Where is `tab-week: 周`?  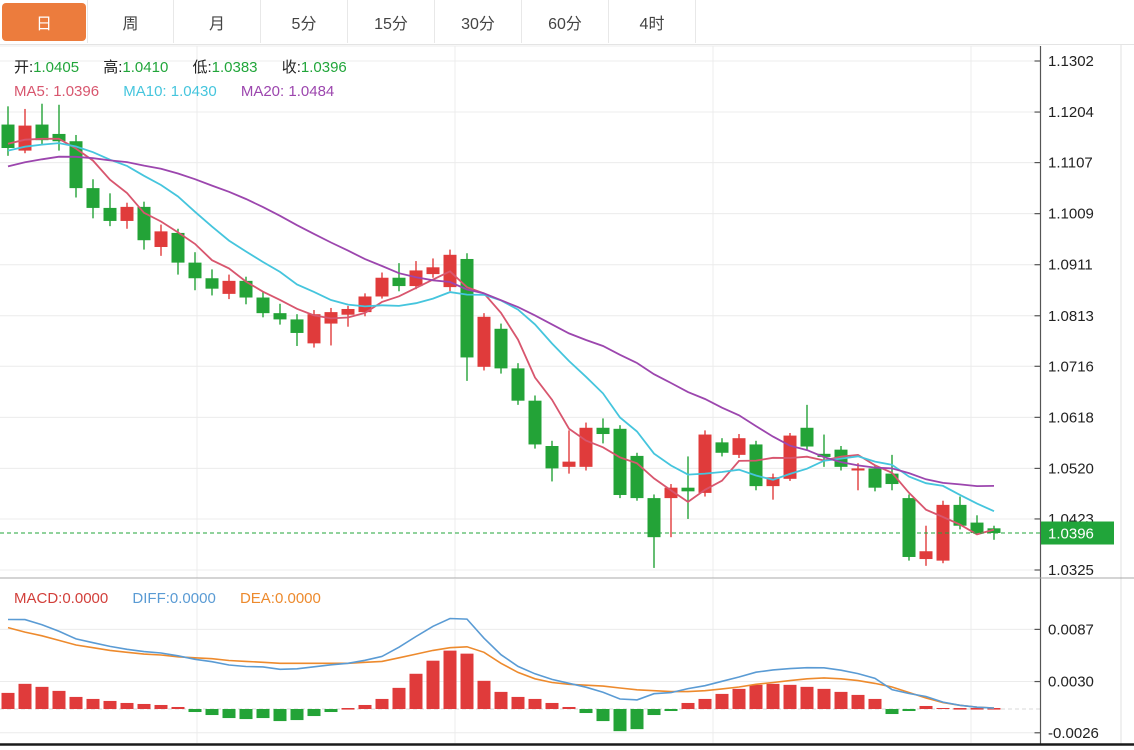
tab-week: 周 is located at coordinates (130, 21).